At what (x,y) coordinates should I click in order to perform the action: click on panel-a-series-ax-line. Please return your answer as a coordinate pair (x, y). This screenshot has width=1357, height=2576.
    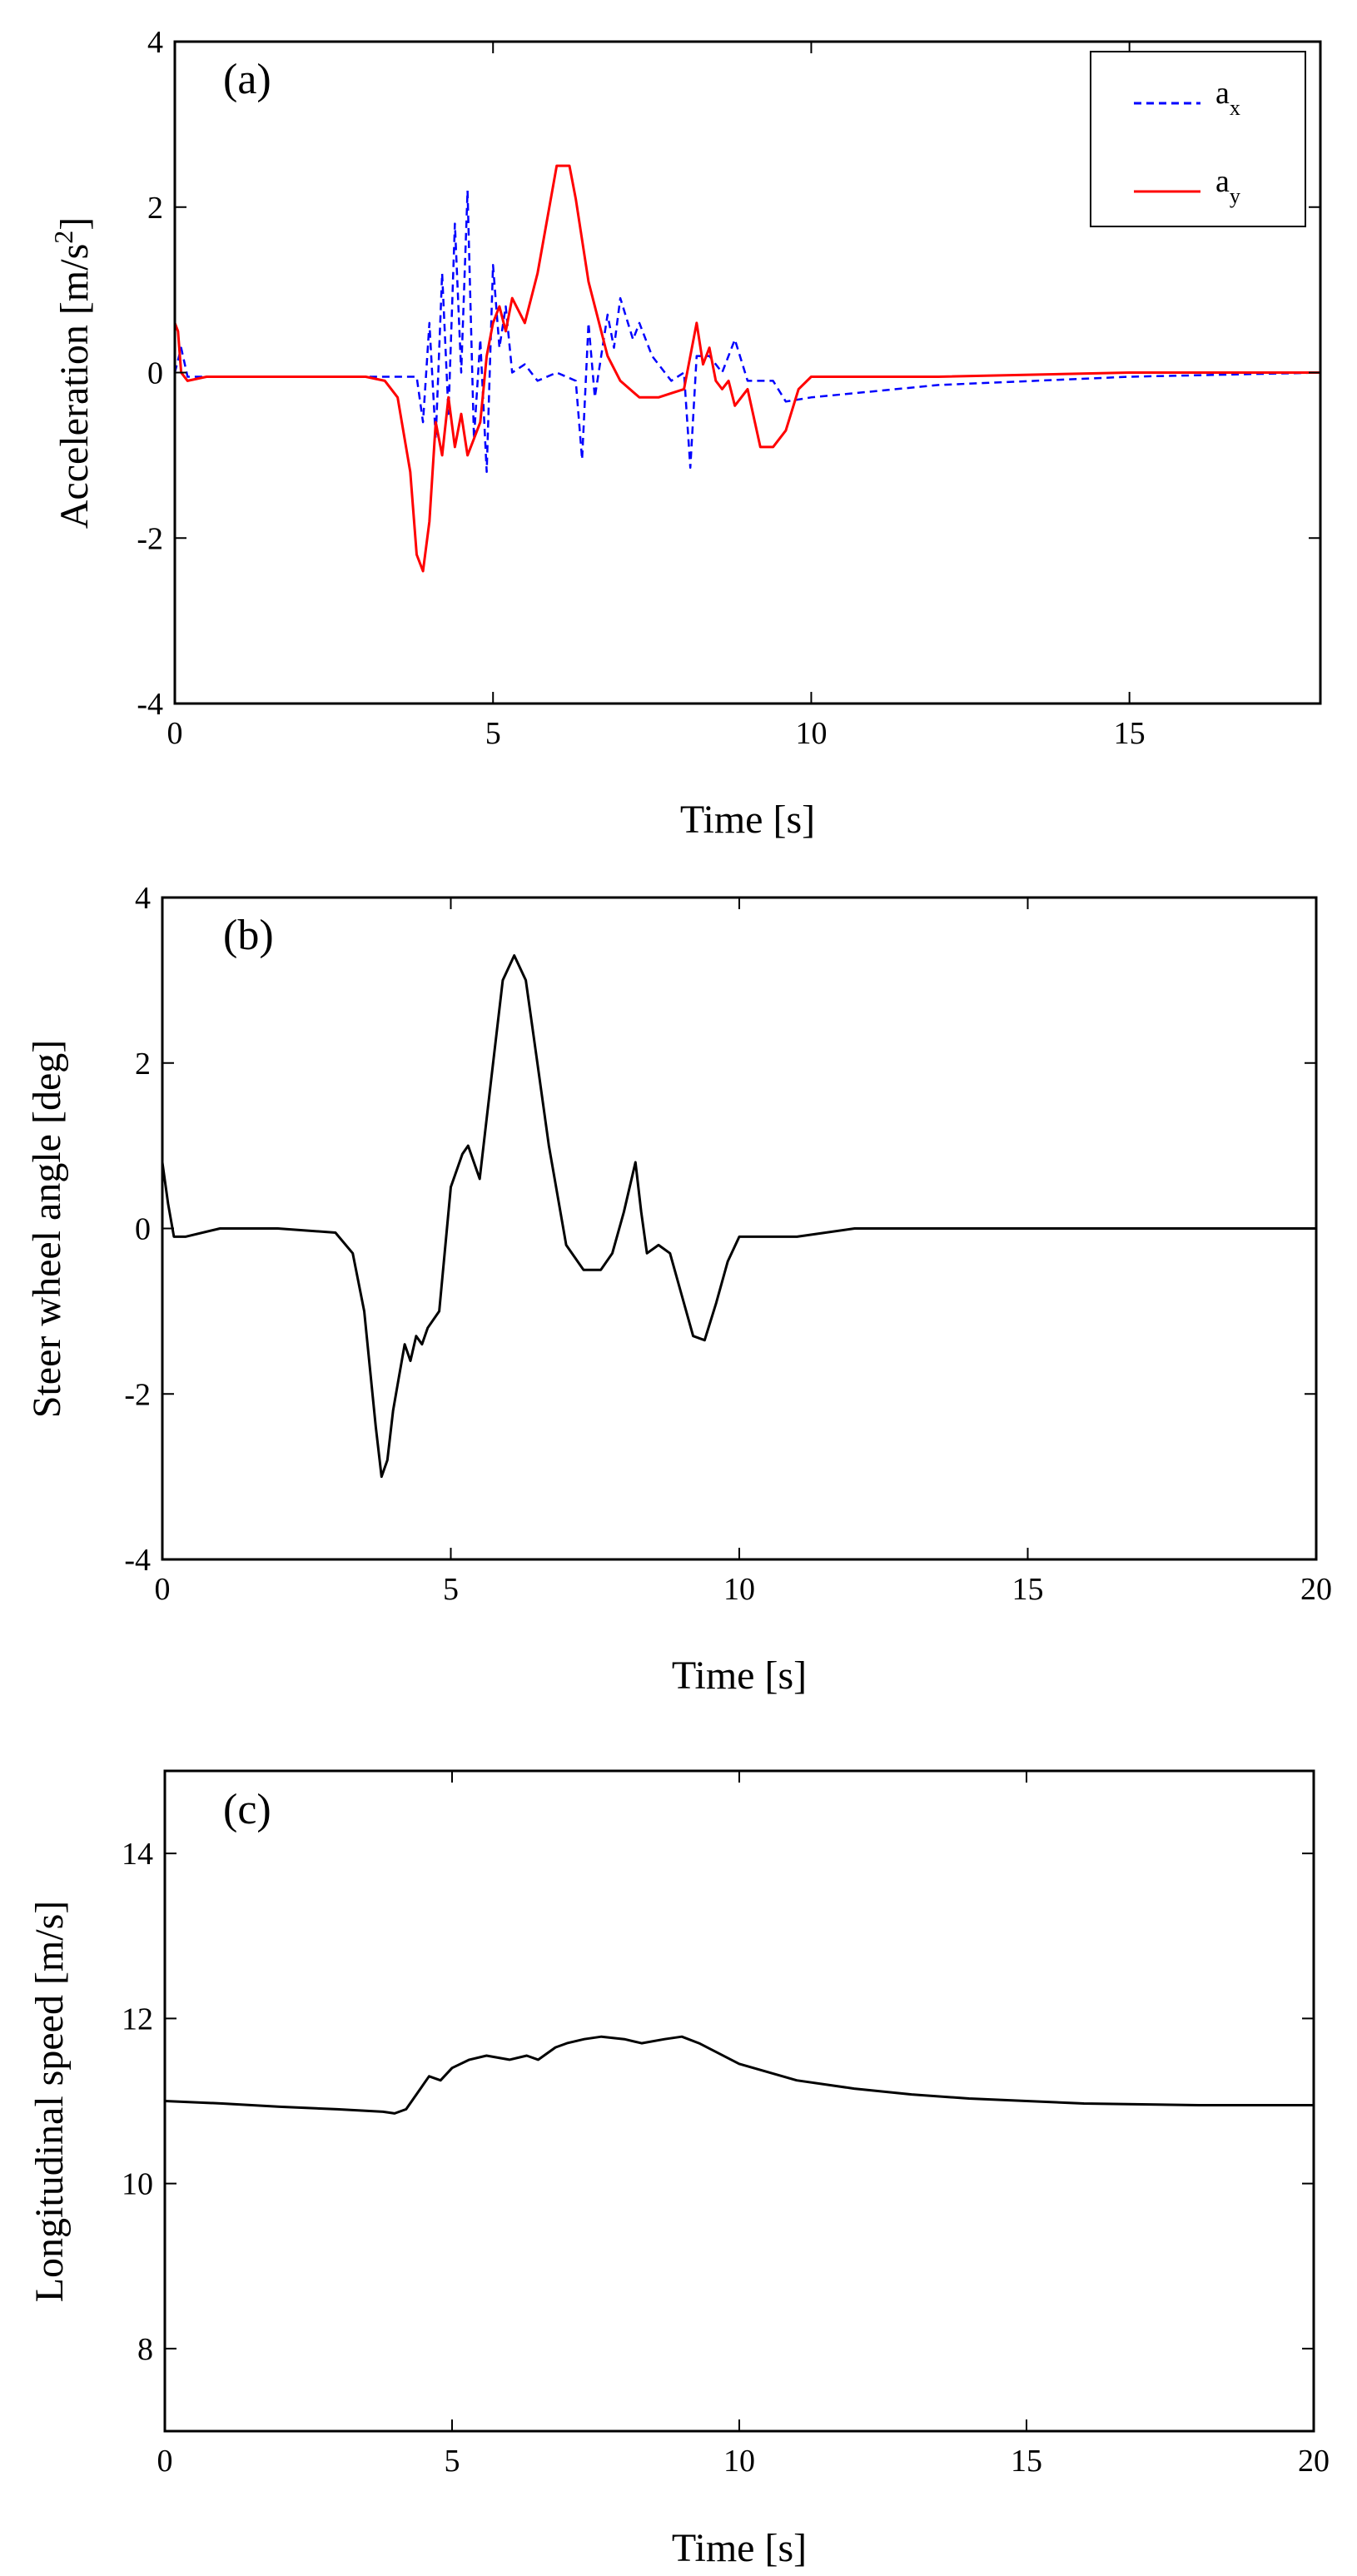
    Looking at the image, I should click on (747, 331).